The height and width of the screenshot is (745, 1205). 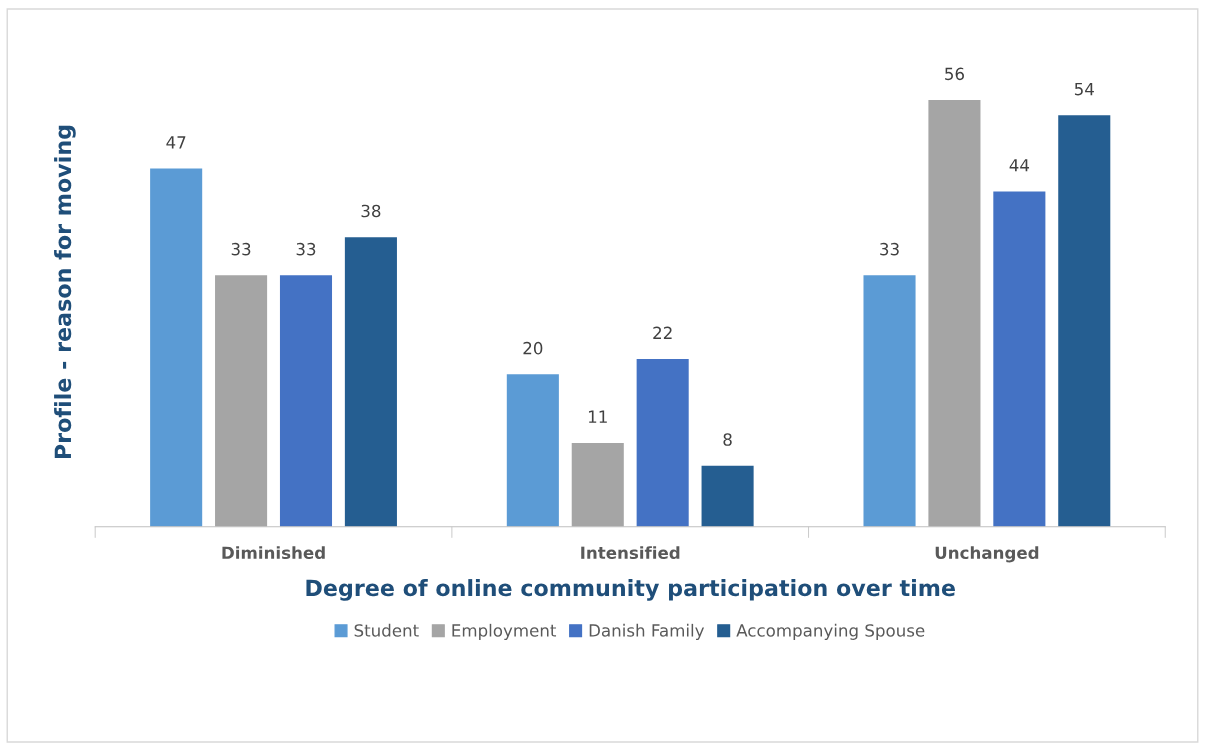 What do you see at coordinates (727, 439) in the screenshot?
I see `data-label: 8` at bounding box center [727, 439].